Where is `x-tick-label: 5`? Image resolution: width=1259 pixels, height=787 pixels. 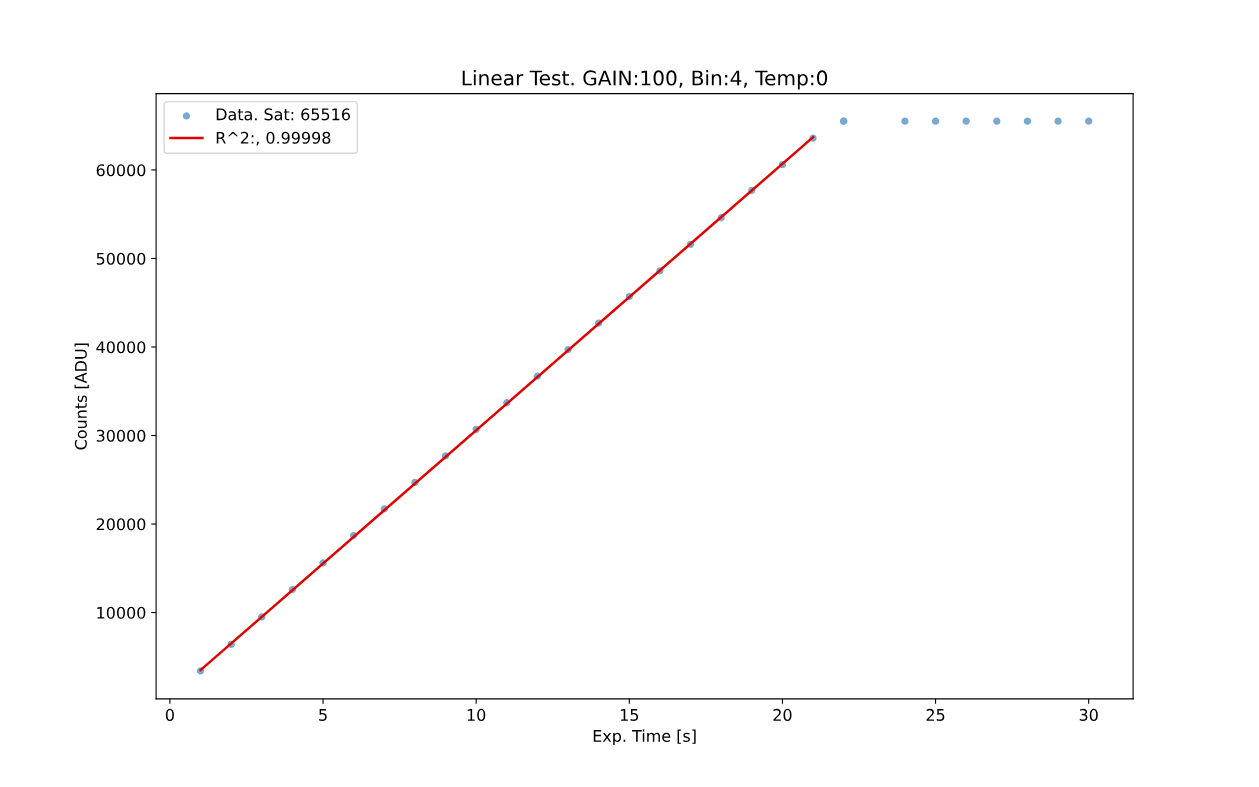 x-tick-label: 5 is located at coordinates (323, 715).